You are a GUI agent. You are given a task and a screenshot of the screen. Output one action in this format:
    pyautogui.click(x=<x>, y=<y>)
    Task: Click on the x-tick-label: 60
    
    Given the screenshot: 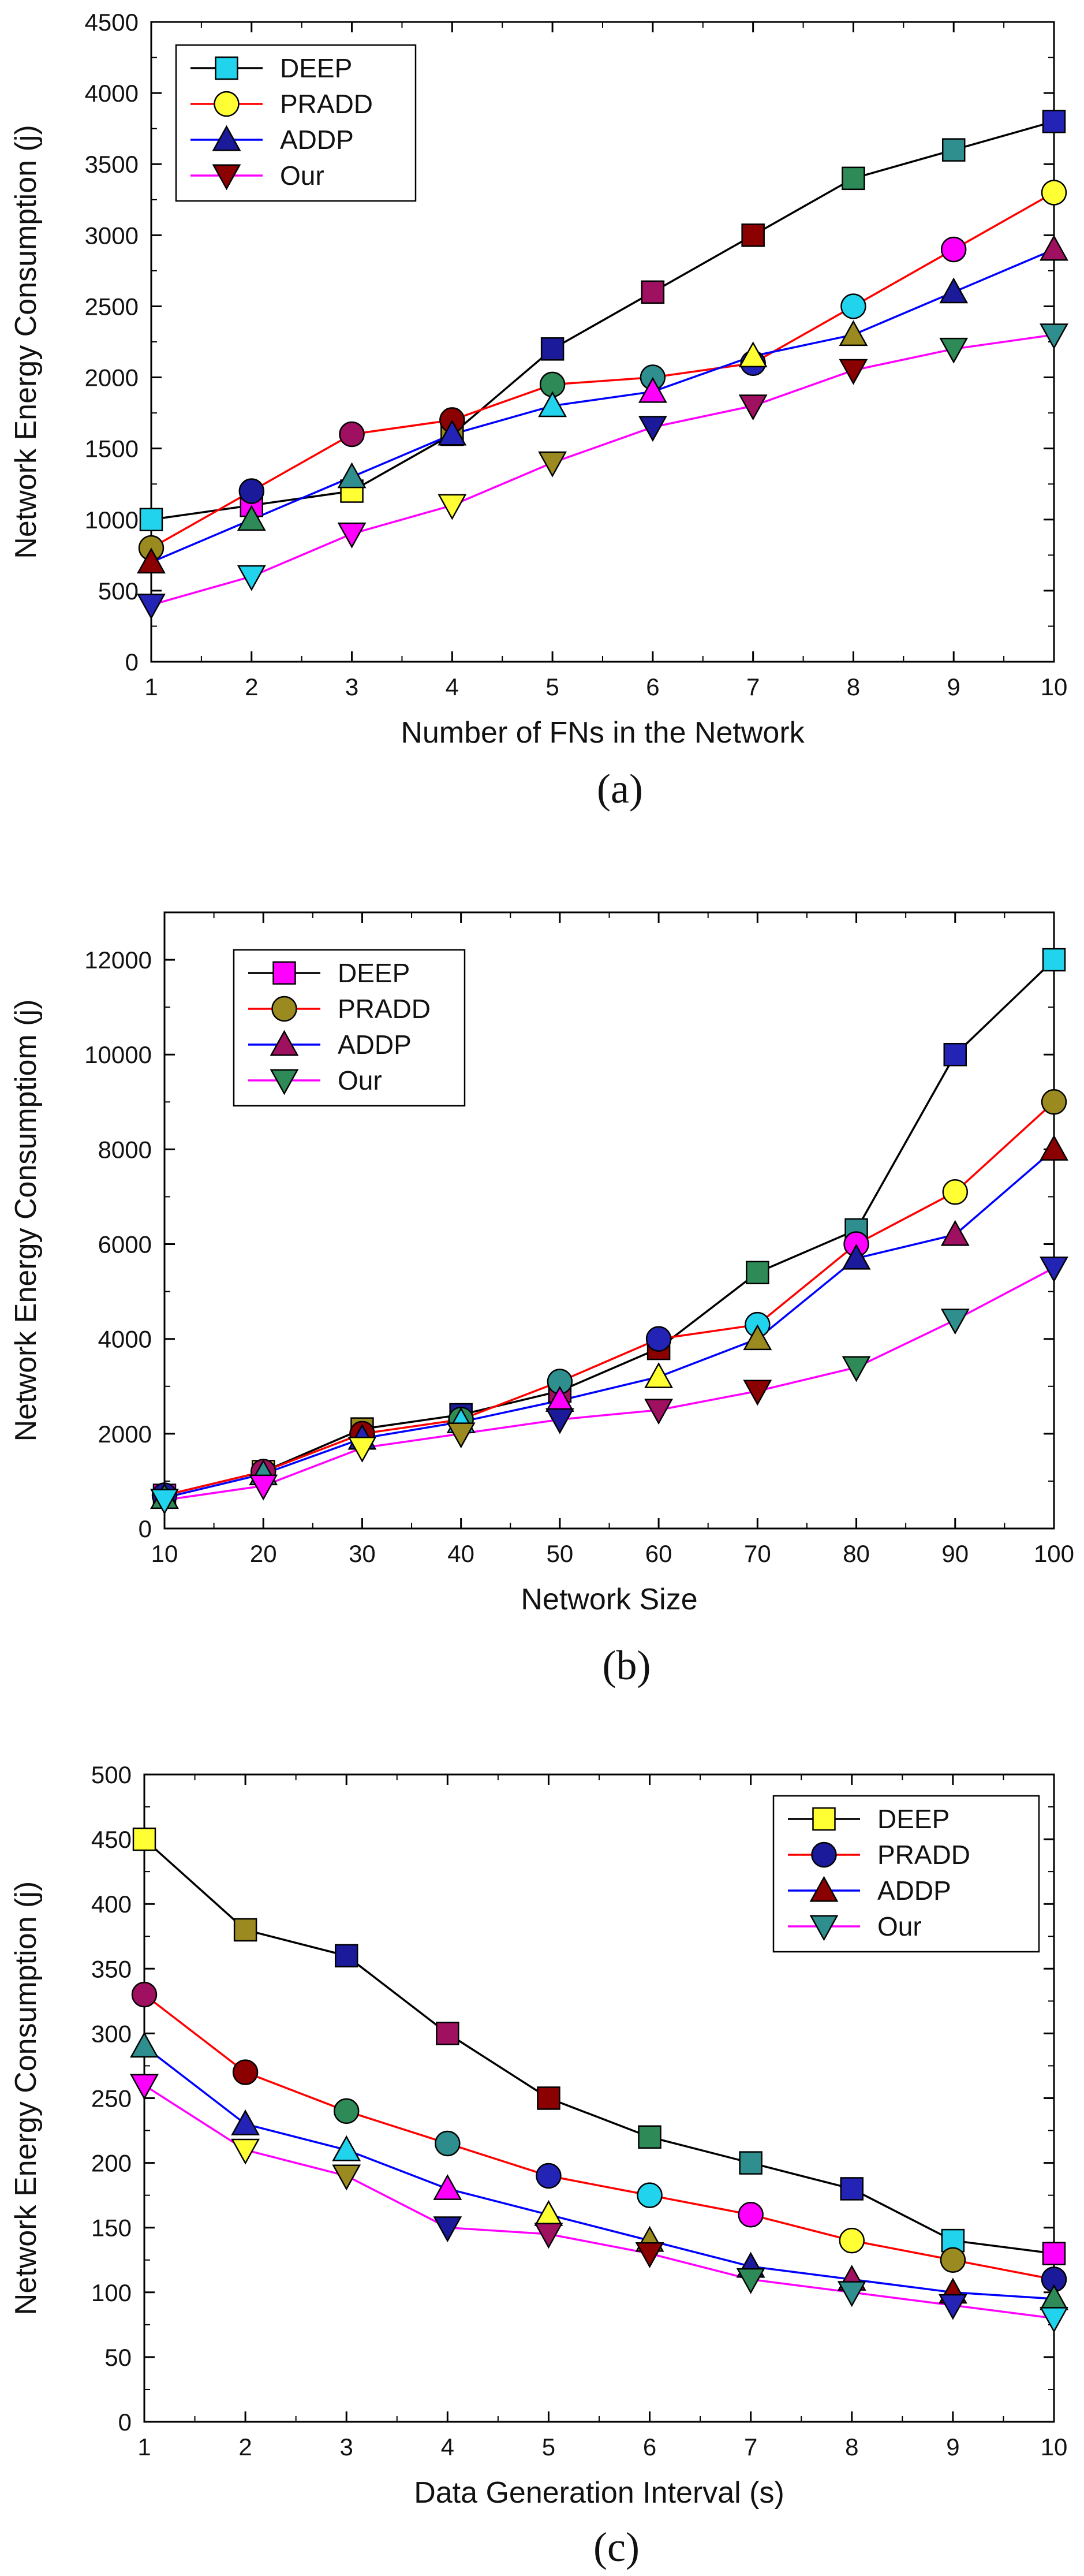 What is the action you would take?
    pyautogui.click(x=658, y=1554)
    